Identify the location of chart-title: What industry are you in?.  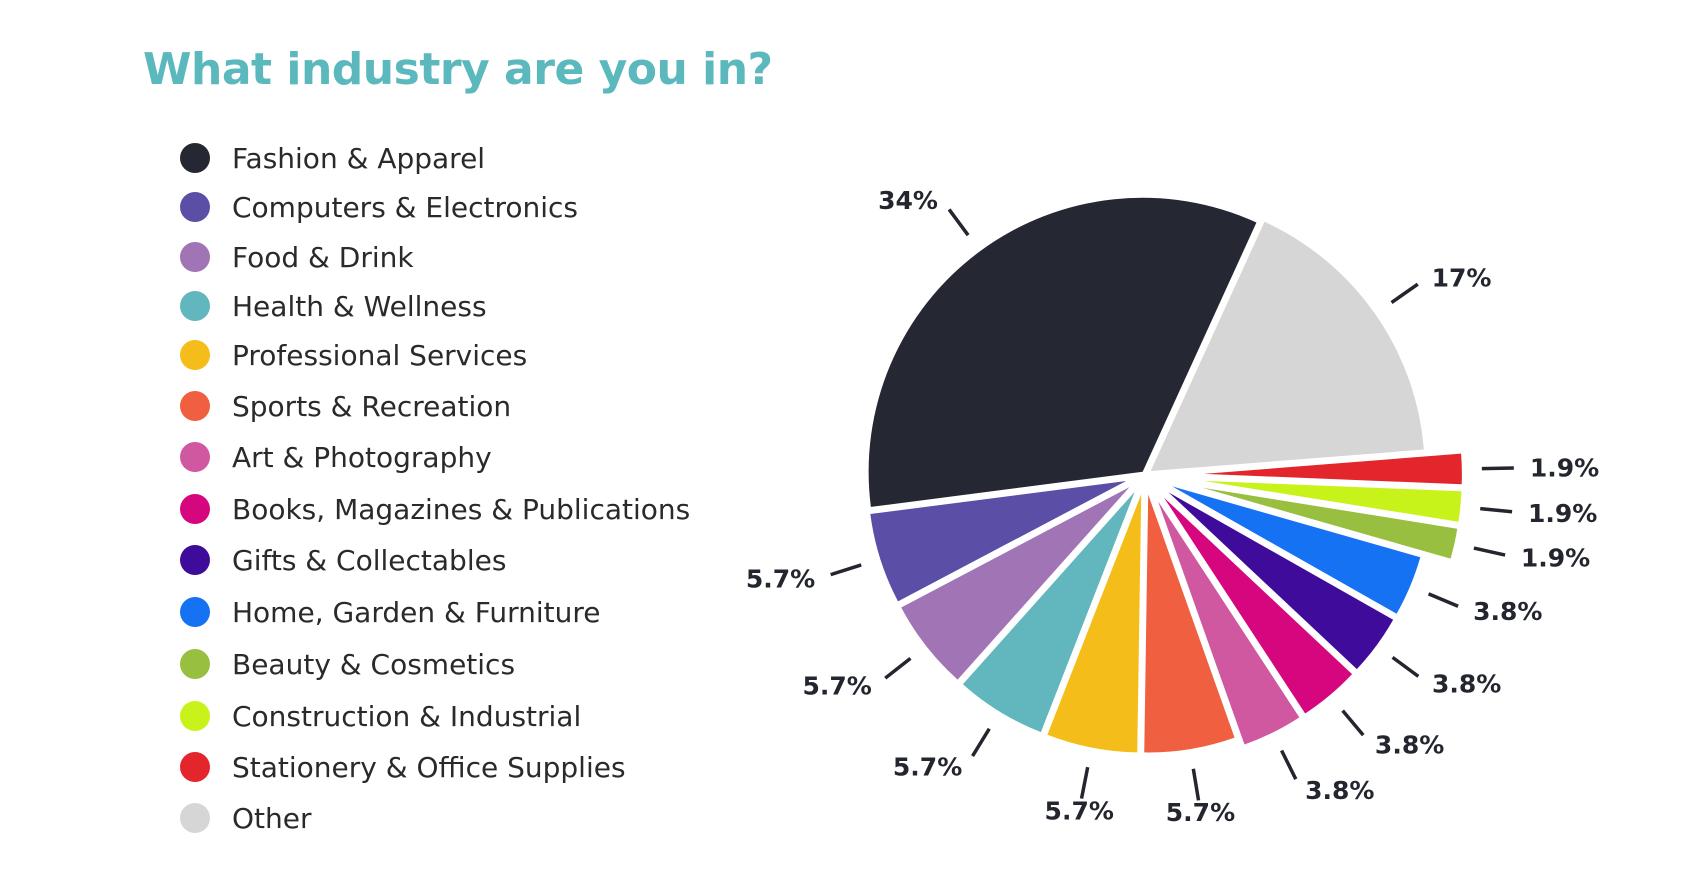
(458, 69).